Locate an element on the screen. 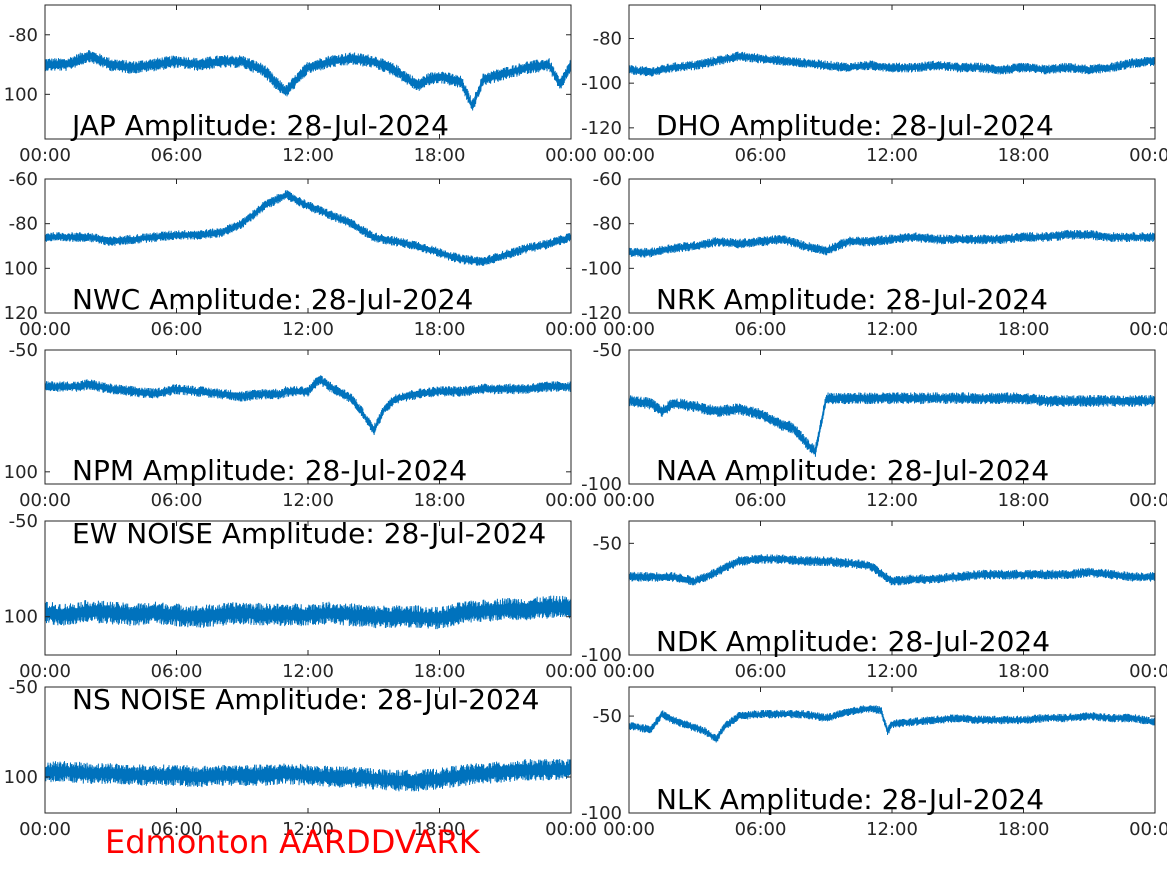 This screenshot has width=1167, height=875. panel-title-naa: NAA Amplitude: 28-Jul-2024 is located at coordinates (852, 470).